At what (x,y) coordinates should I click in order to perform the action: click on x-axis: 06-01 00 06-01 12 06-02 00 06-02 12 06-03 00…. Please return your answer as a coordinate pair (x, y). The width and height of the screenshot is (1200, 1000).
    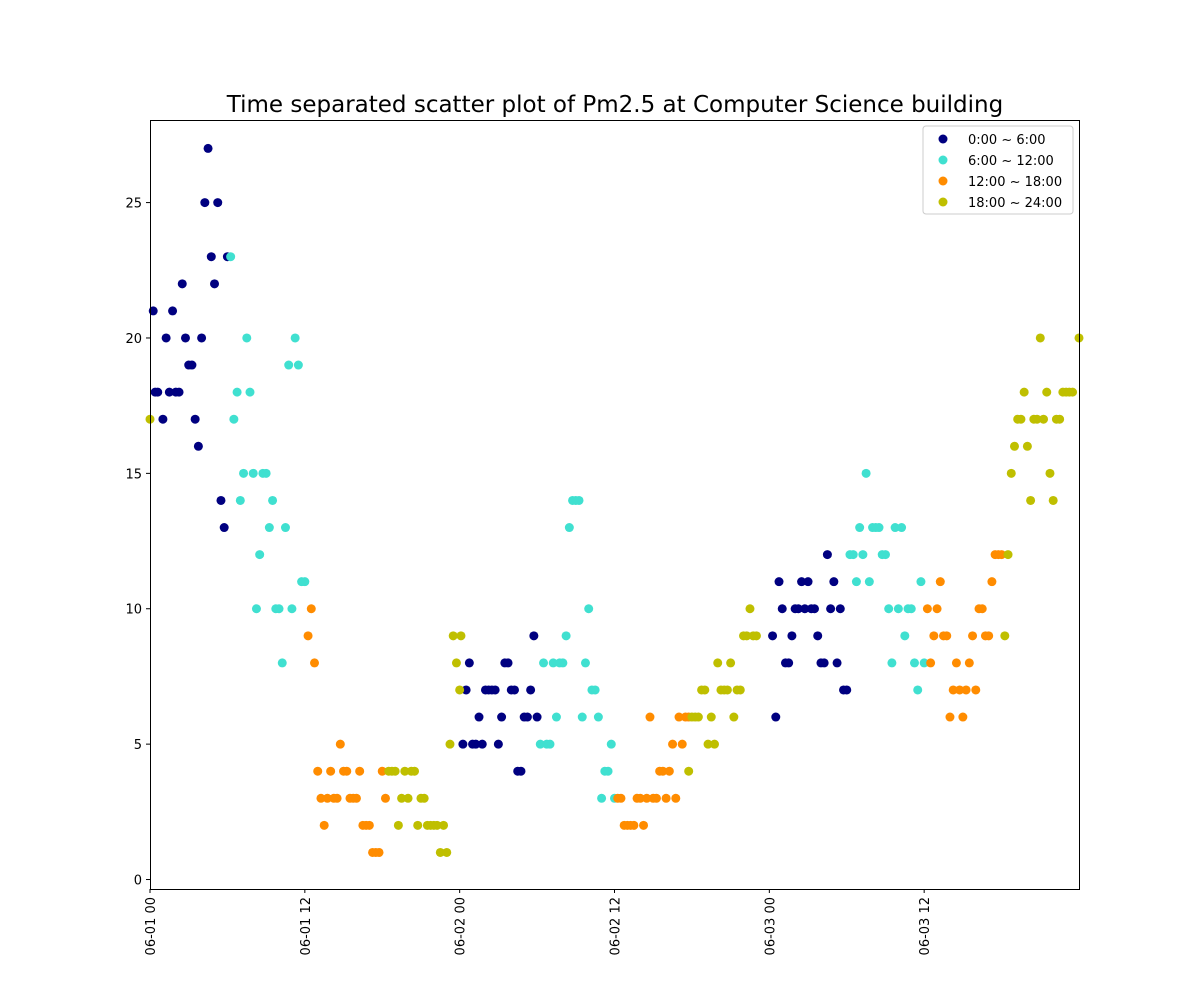
    Looking at the image, I should click on (538, 922).